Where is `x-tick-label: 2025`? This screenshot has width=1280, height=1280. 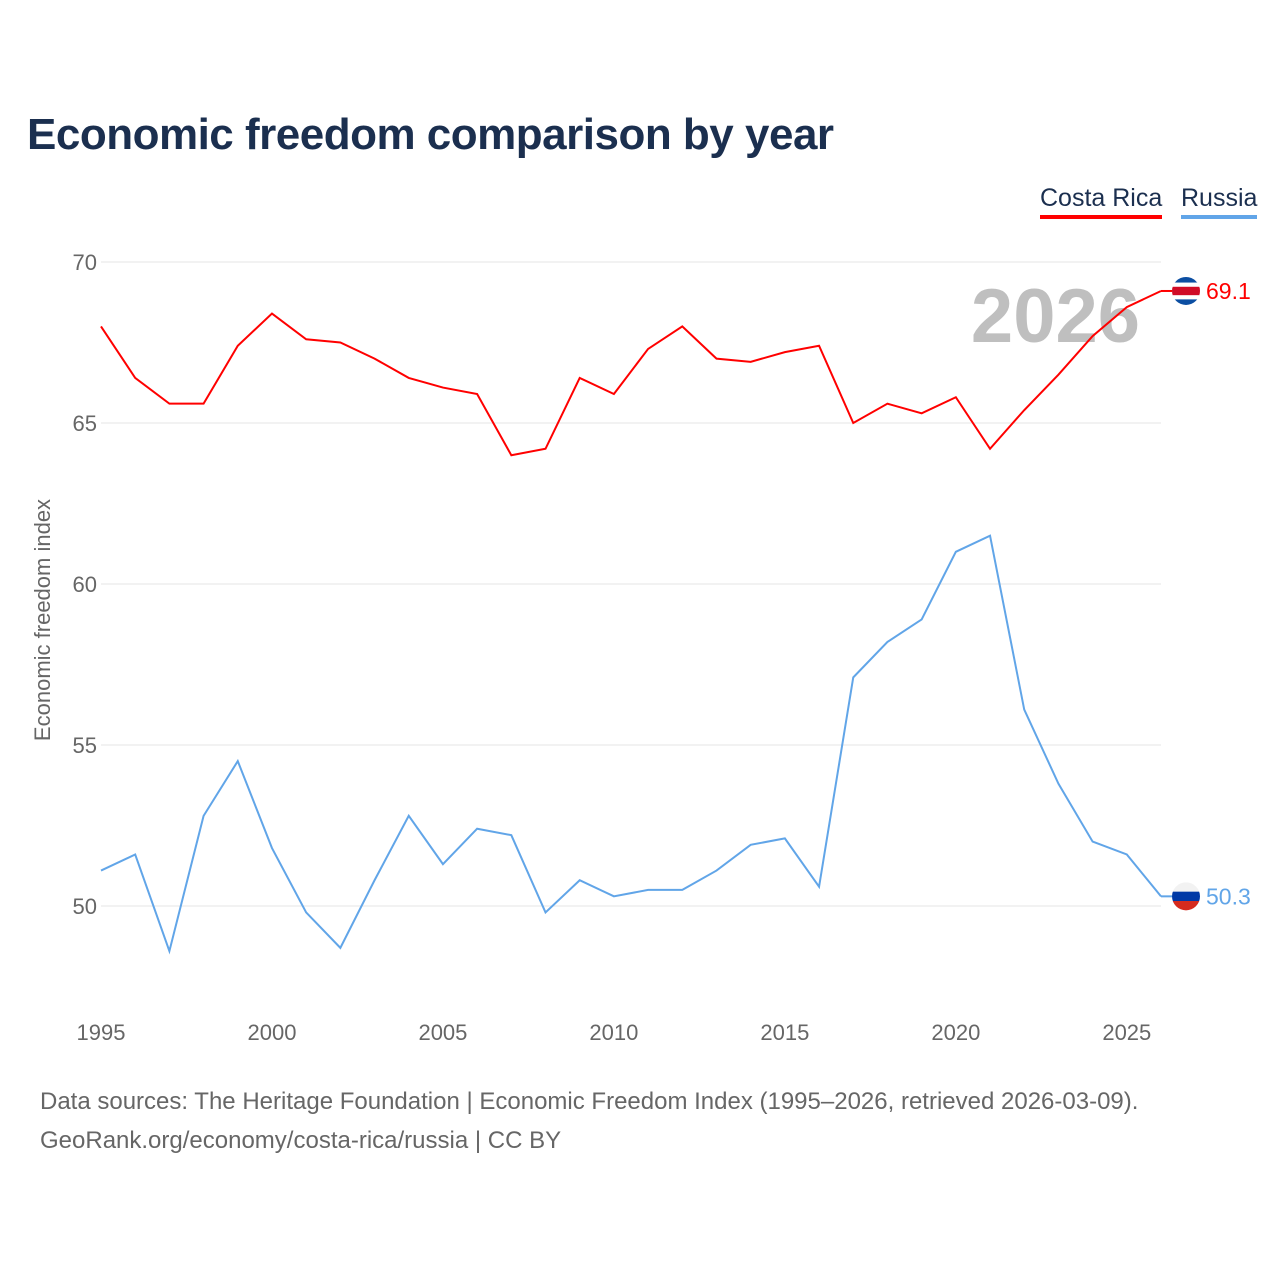
x-tick-label: 2025 is located at coordinates (1126, 1032).